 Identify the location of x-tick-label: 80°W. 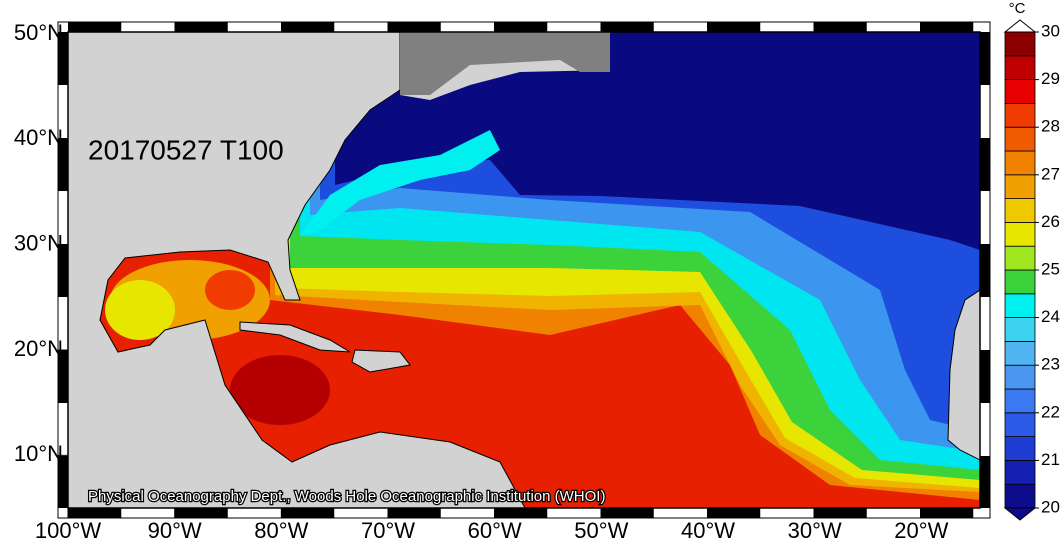
(281, 530).